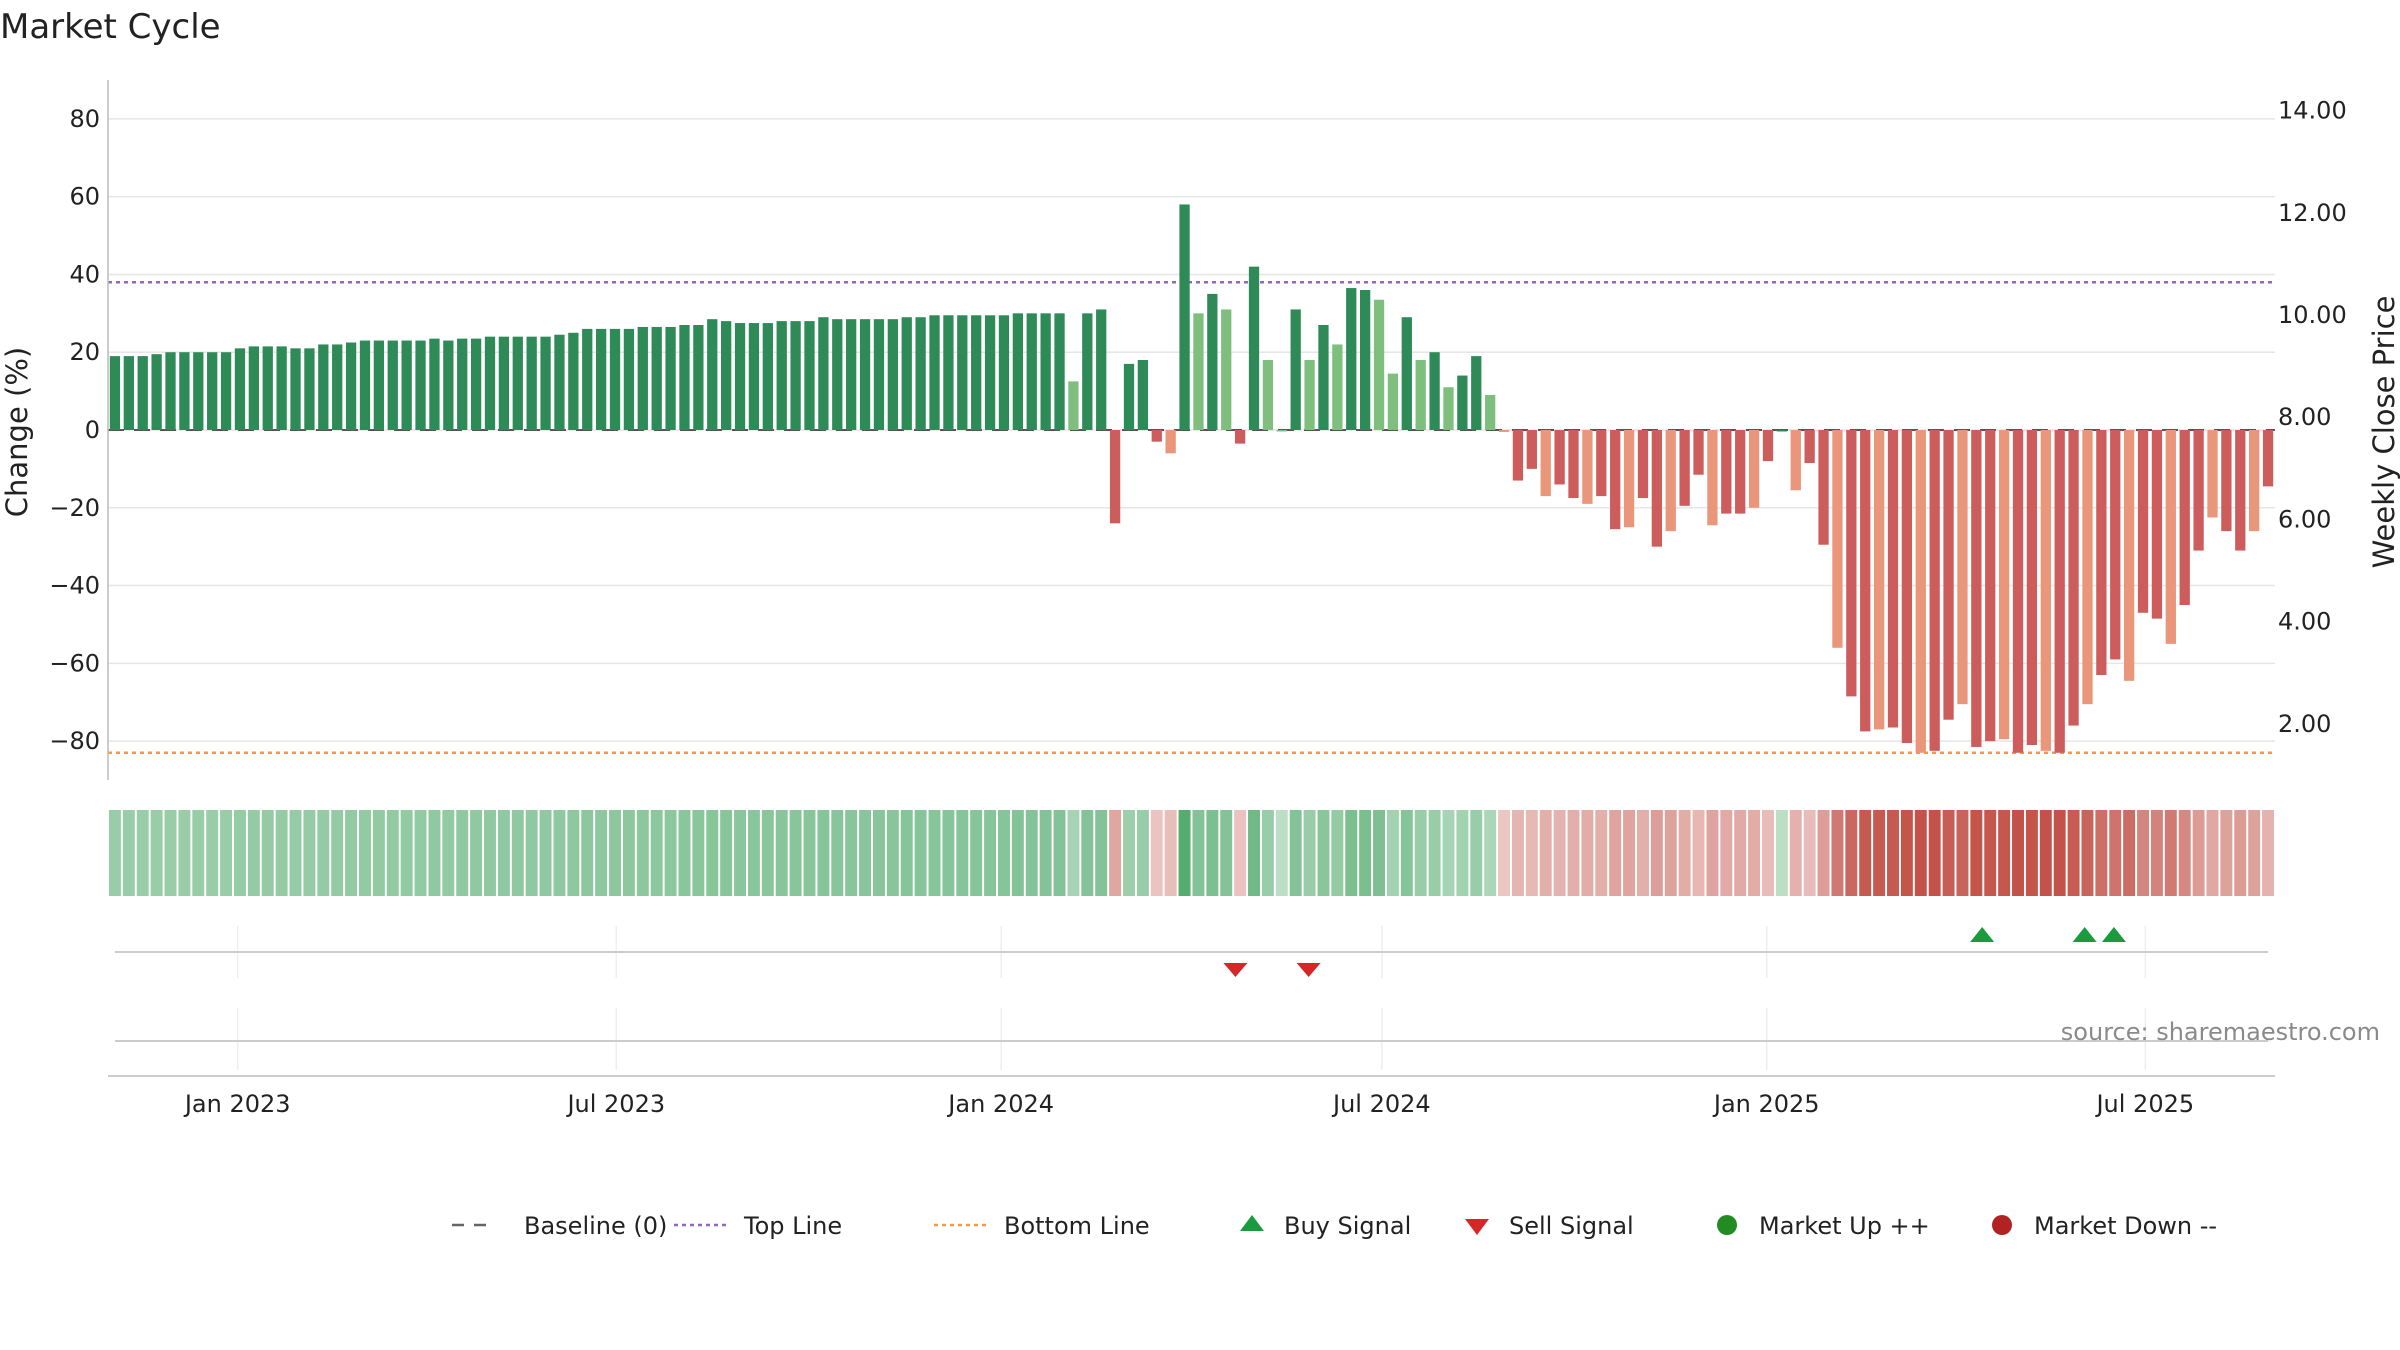 The width and height of the screenshot is (2400, 1350). What do you see at coordinates (1727, 1225) in the screenshot?
I see `legend-dot-icon` at bounding box center [1727, 1225].